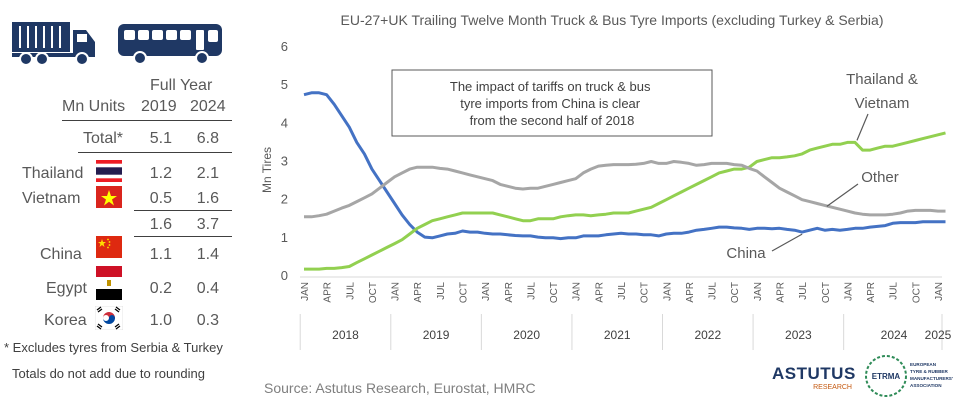  What do you see at coordinates (65, 320) in the screenshot?
I see `row-label: Korea` at bounding box center [65, 320].